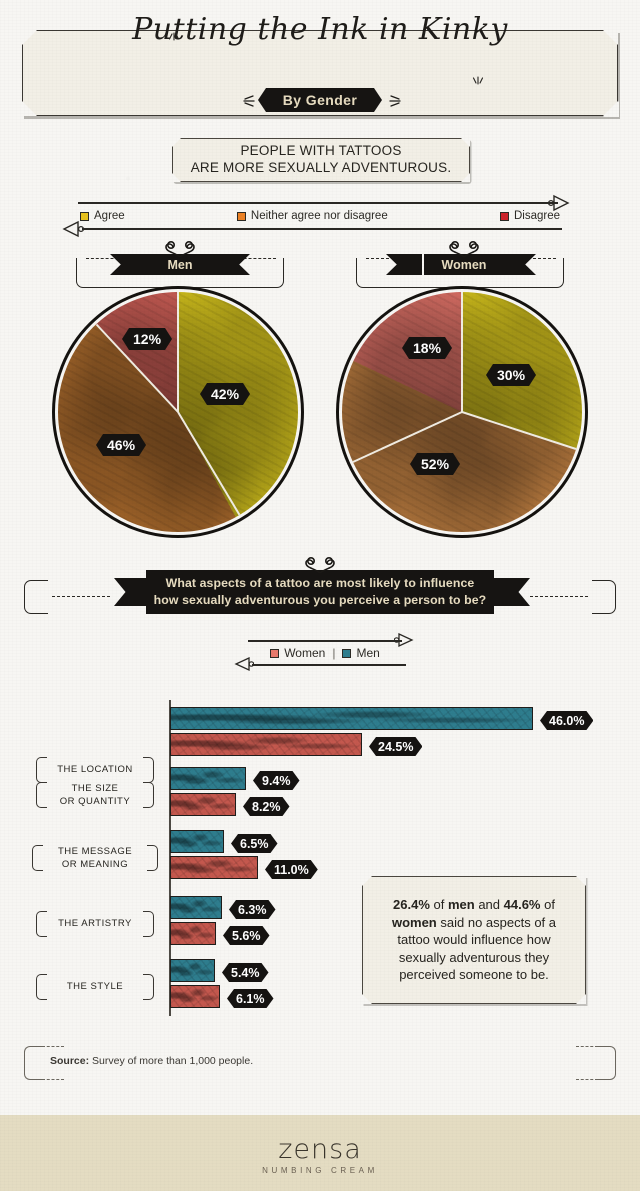 The image size is (640, 1191). What do you see at coordinates (95, 924) in the screenshot?
I see `bar-category-label-artistry-1: THE ARTISTRY` at bounding box center [95, 924].